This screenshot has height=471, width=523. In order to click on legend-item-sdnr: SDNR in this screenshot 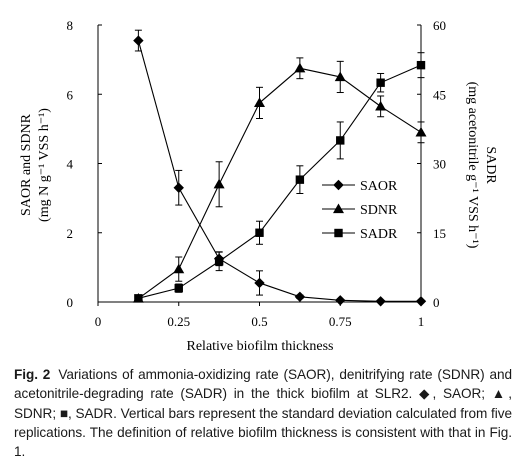, I will do `click(360, 210)`.